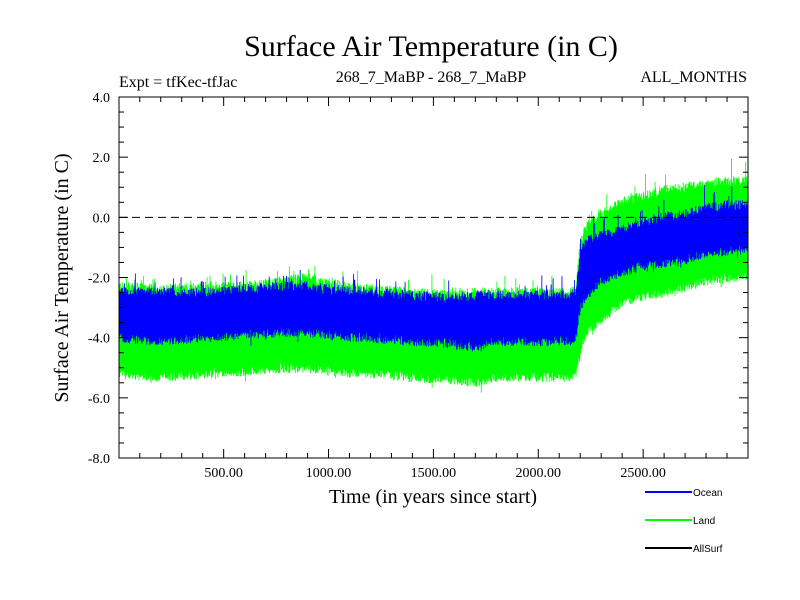 This screenshot has height=600, width=800. I want to click on y-tick-label: 4.0, so click(102, 98).